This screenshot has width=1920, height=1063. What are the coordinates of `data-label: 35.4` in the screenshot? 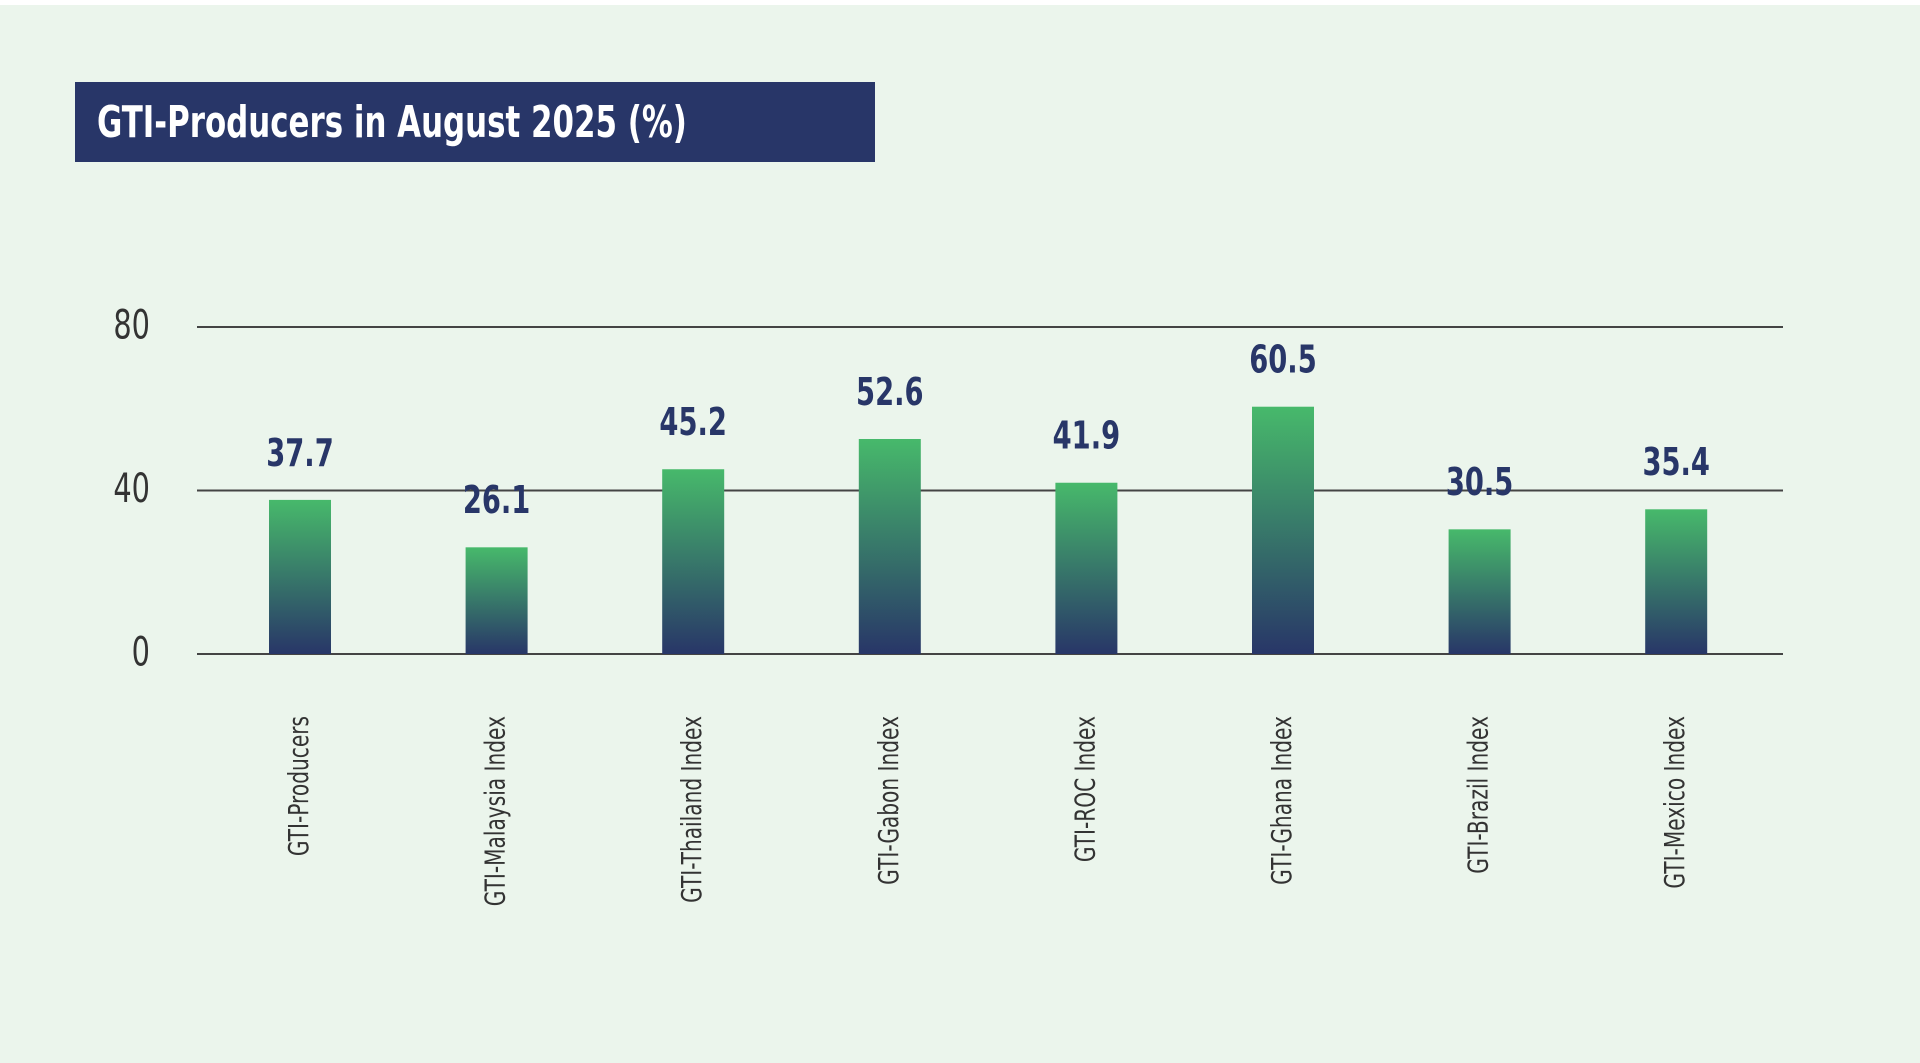 It's located at (1676, 462).